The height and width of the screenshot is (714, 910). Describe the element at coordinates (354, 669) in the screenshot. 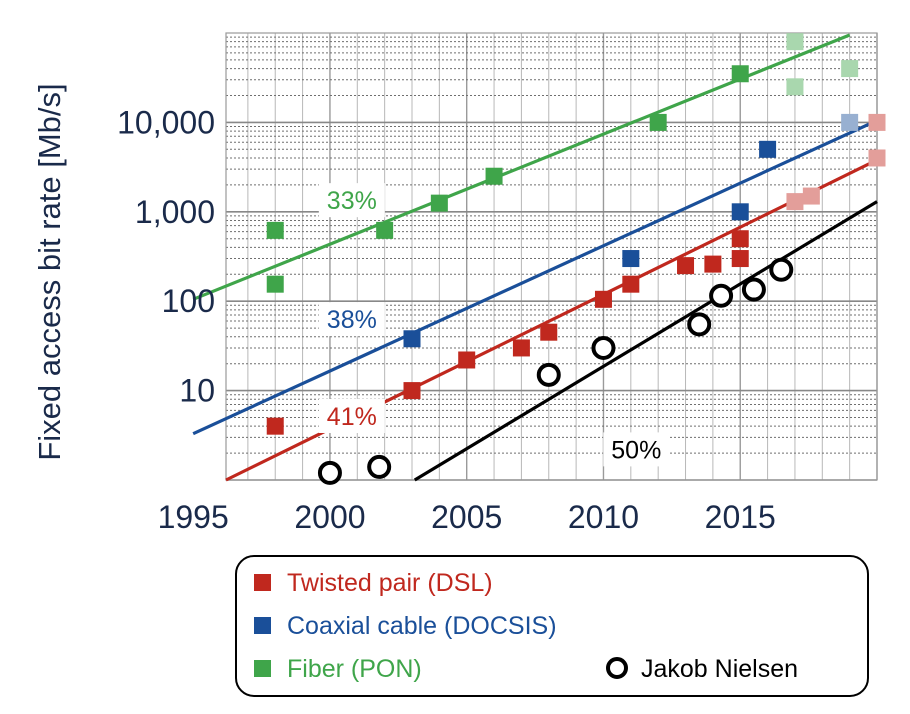

I see `legend-label-fiber-pon: Fiber (PON)` at that location.